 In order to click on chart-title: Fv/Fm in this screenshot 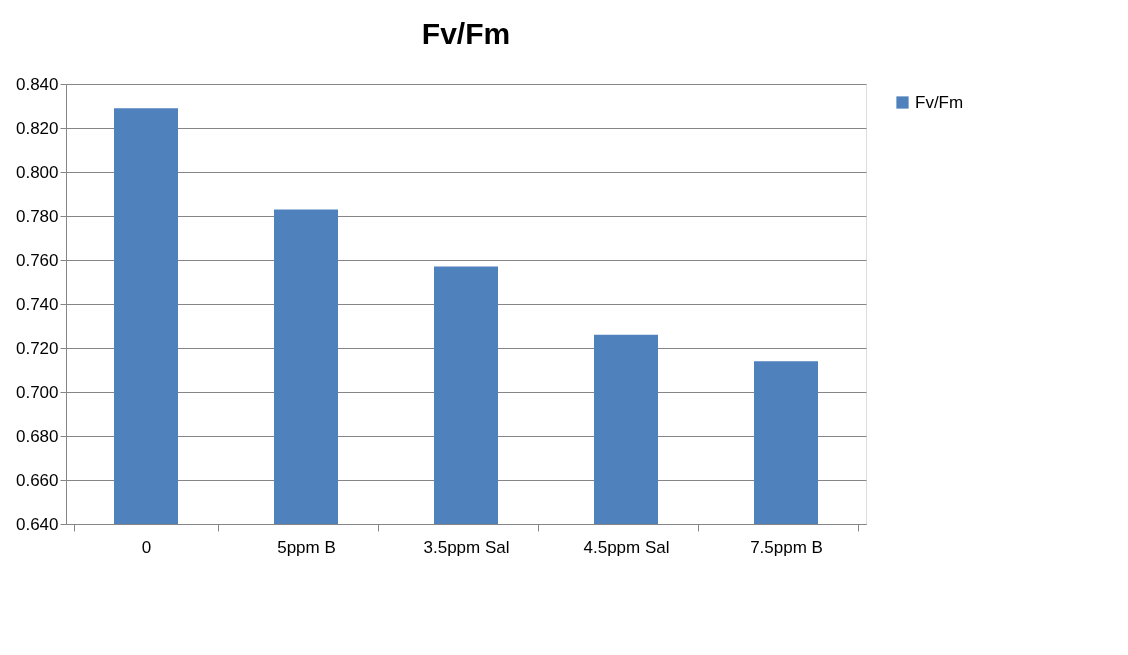, I will do `click(466, 33)`.